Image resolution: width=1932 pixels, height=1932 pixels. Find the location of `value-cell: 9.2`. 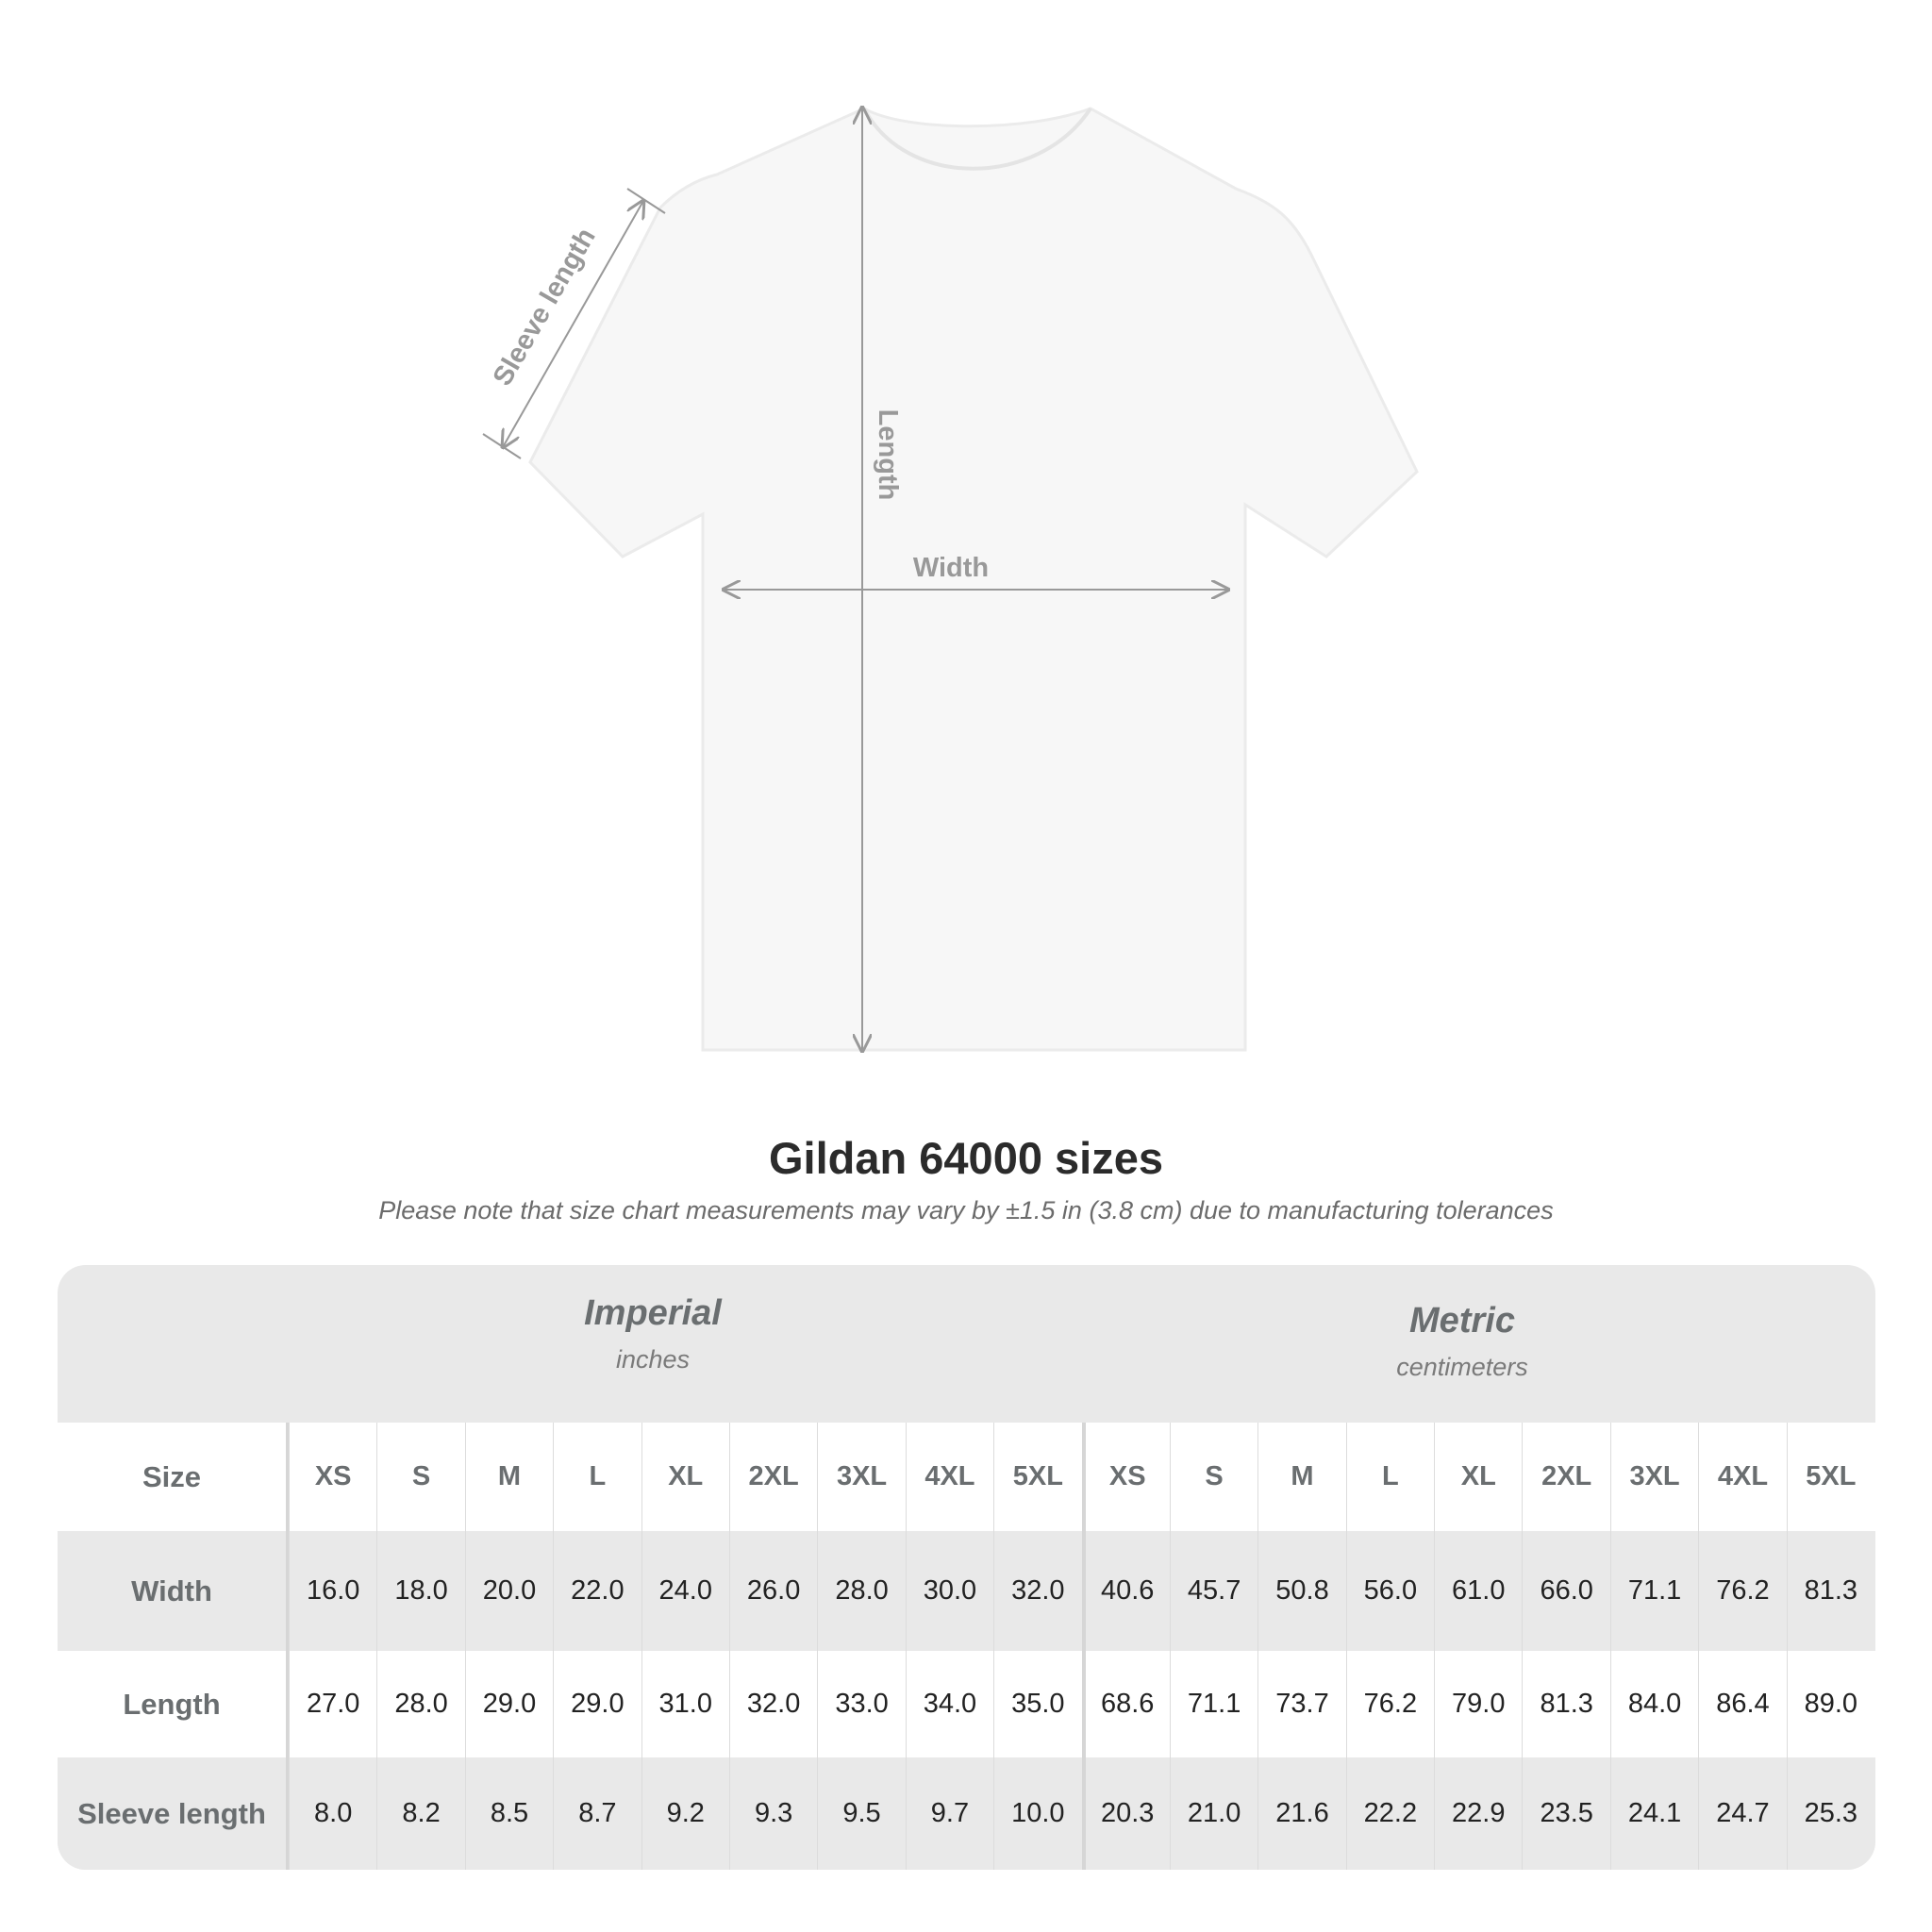

value-cell: 9.2 is located at coordinates (685, 1814).